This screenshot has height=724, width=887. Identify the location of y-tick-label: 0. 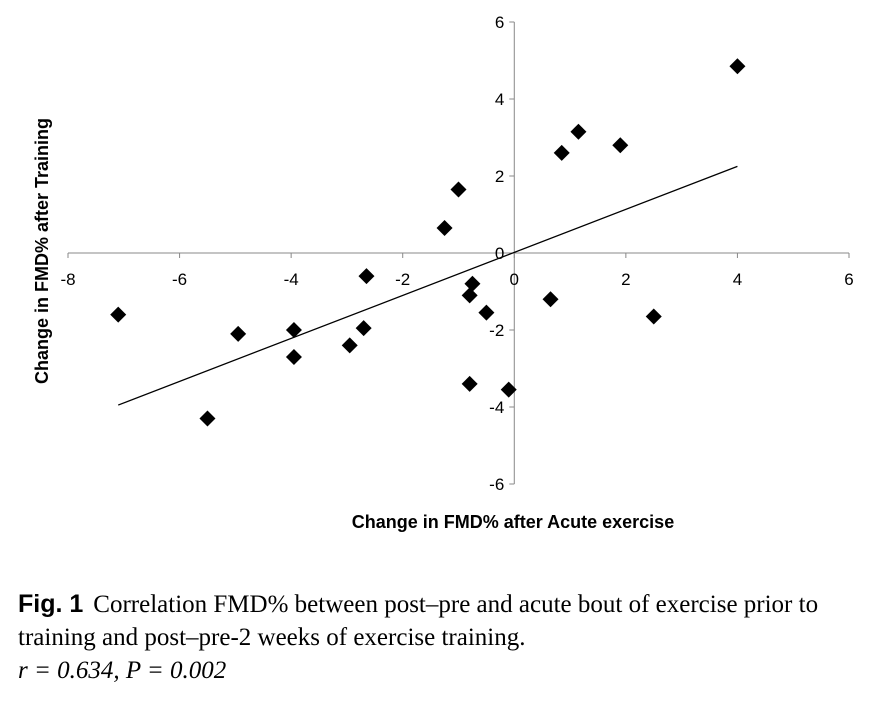
(499, 253).